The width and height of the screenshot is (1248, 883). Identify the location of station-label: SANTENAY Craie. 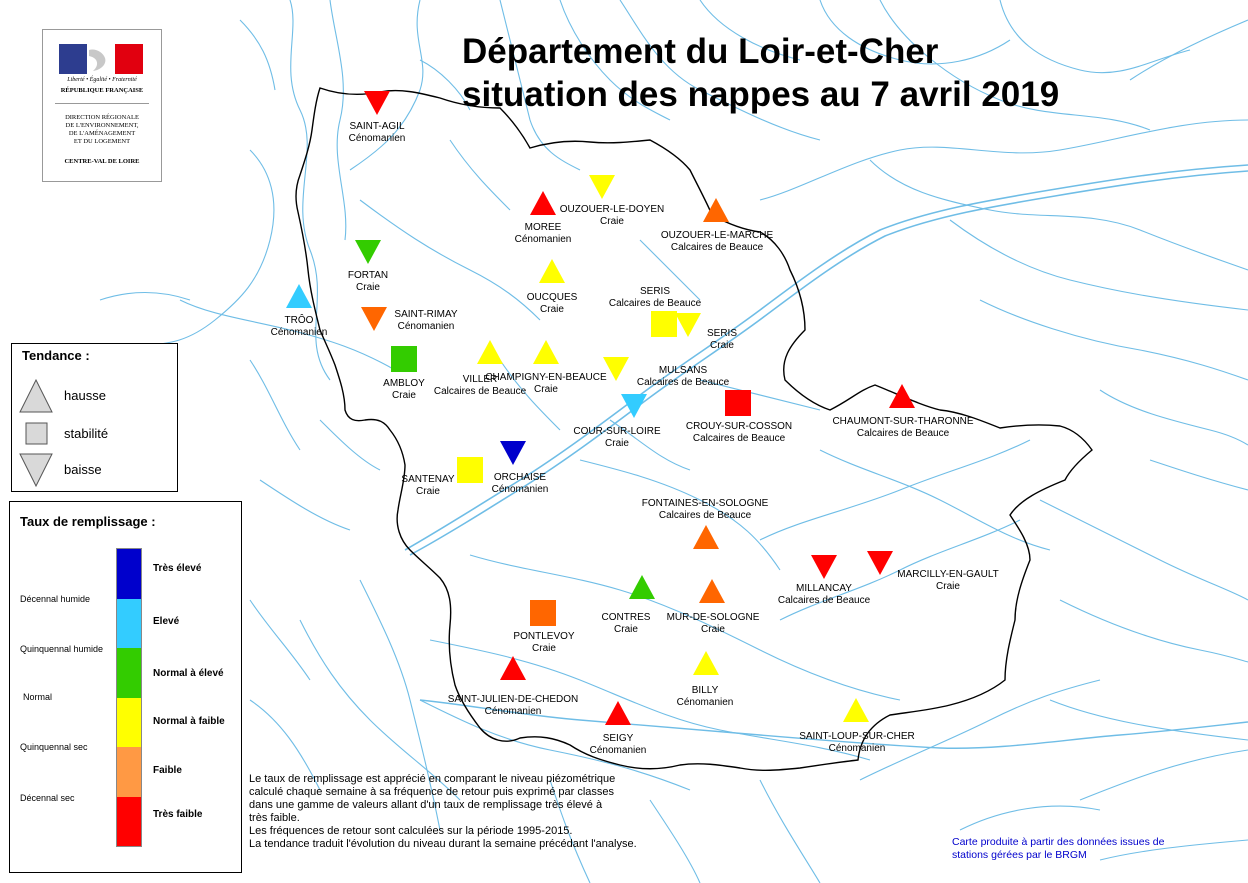
(427, 486).